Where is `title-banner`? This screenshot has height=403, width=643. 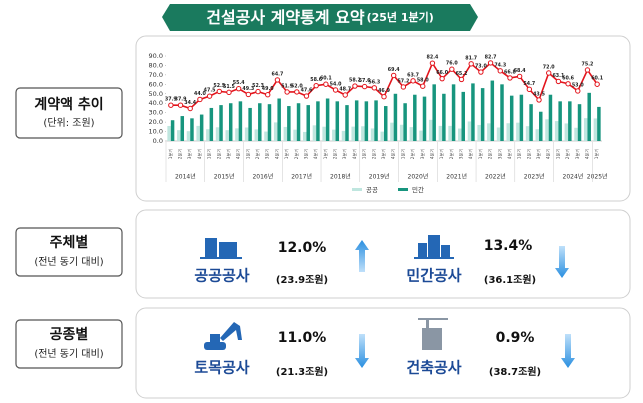 title-banner is located at coordinates (320, 17).